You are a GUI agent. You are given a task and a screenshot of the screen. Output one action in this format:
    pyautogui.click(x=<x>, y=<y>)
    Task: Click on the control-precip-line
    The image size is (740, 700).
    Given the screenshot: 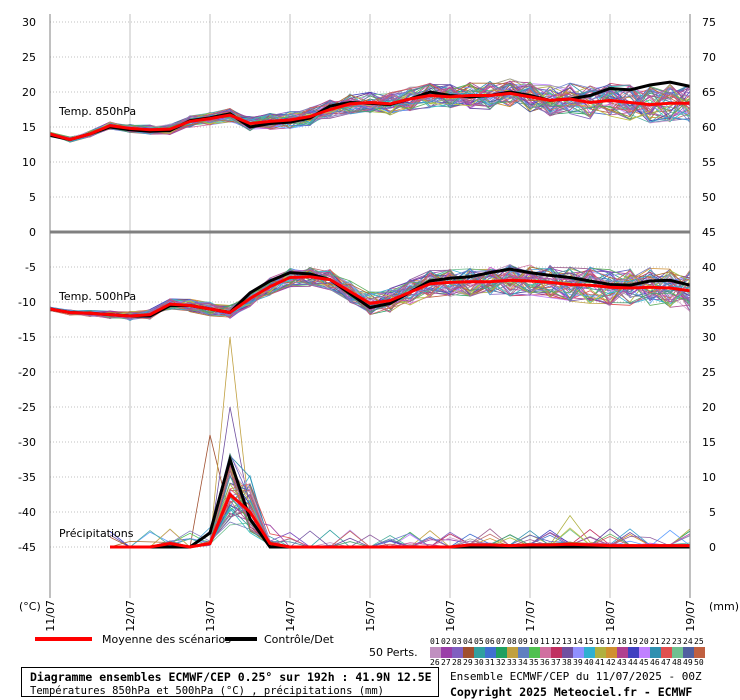 What is the action you would take?
    pyautogui.click(x=400, y=501)
    